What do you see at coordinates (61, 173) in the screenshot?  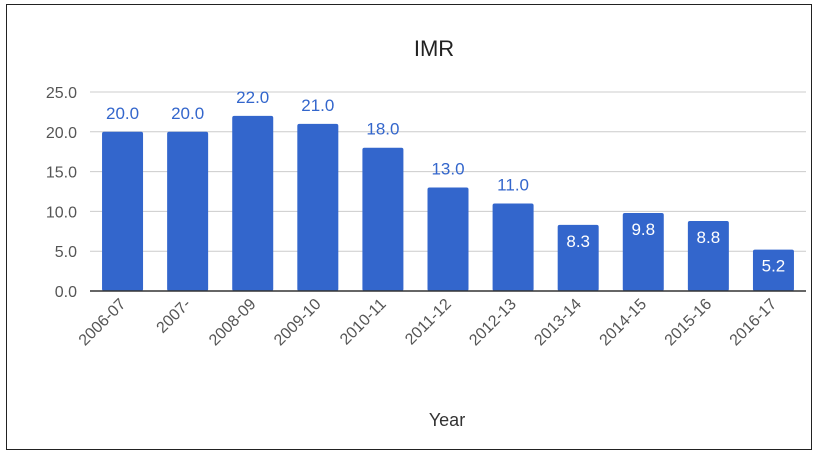 I see `y-tick-label: 15.0` at bounding box center [61, 173].